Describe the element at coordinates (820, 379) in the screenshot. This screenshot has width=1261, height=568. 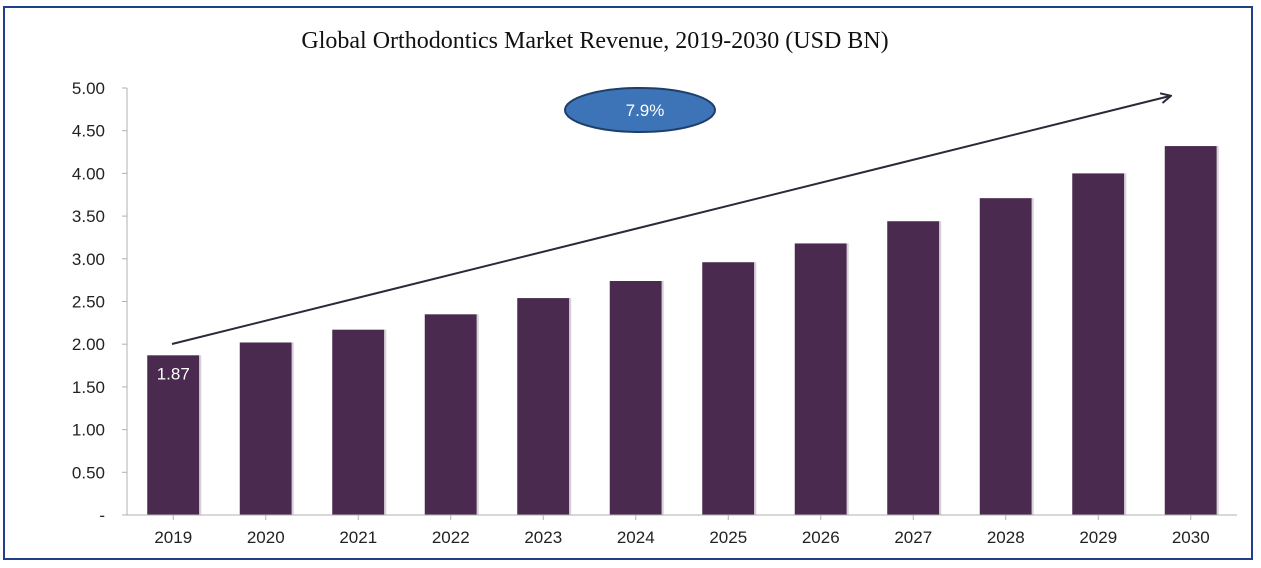
I see `bar-2026` at that location.